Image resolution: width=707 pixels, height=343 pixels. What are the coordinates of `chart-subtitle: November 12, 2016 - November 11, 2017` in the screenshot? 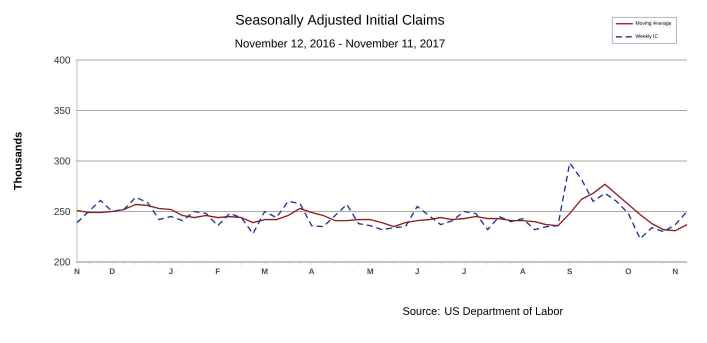 It's located at (340, 44).